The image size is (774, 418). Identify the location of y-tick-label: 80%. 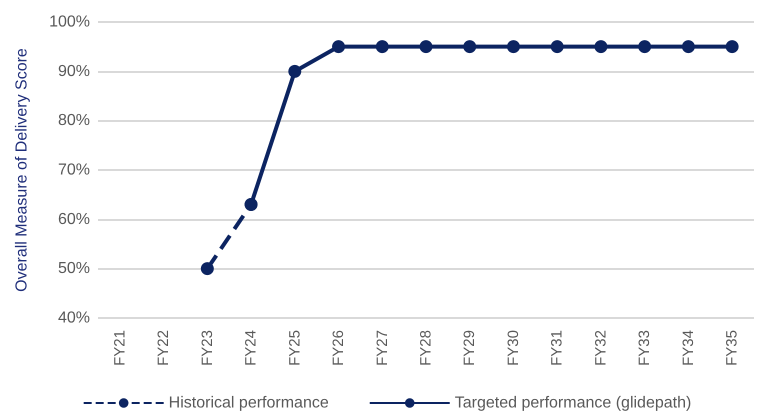
(74, 121).